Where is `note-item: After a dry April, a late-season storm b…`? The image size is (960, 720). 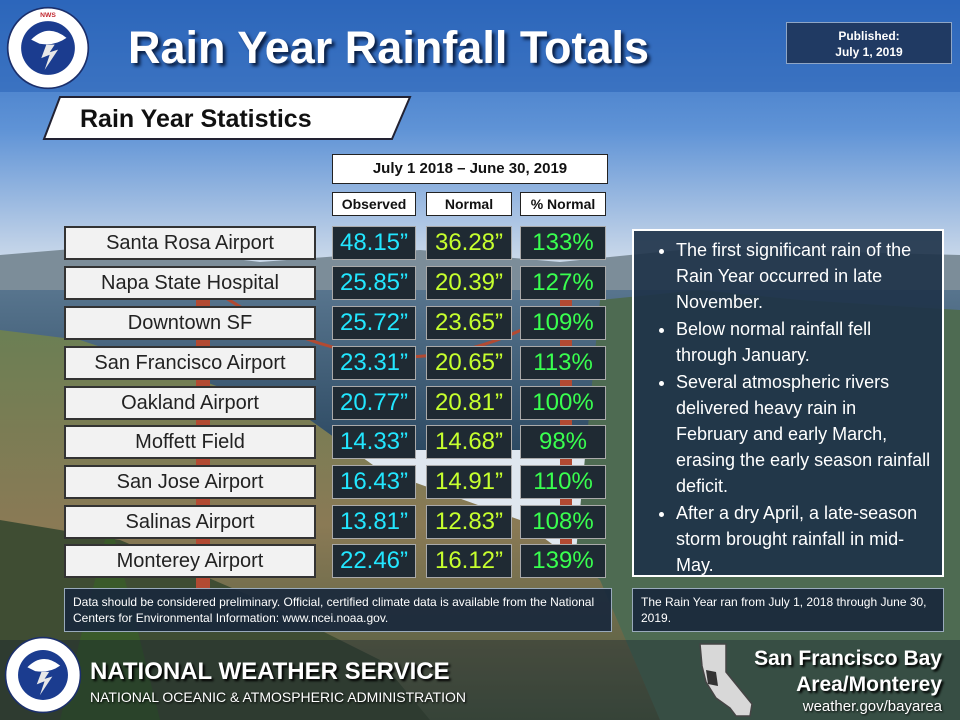
note-item: After a dry April, a late-season storm b… is located at coordinates (804, 539).